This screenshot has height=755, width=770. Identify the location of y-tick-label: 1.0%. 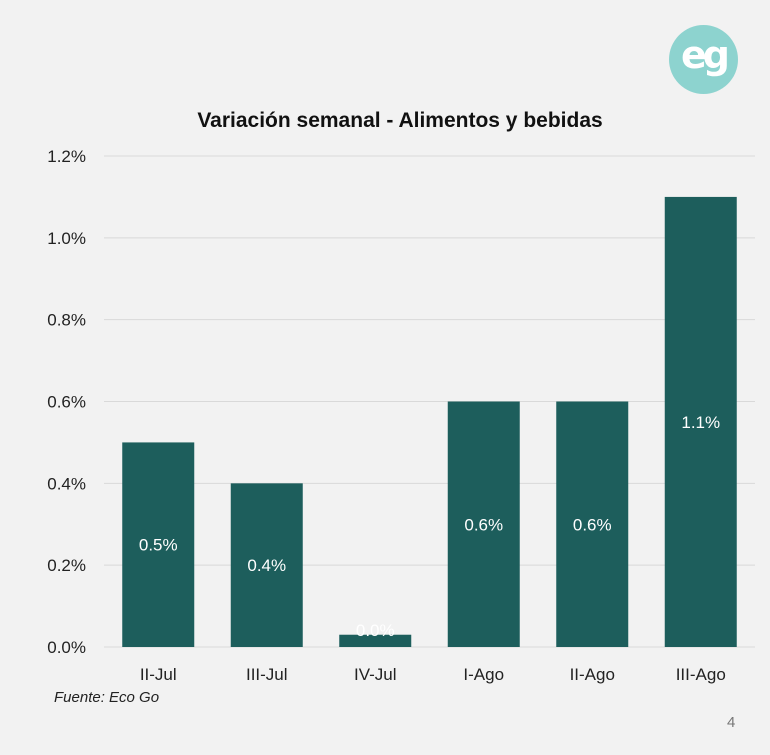
(66, 238).